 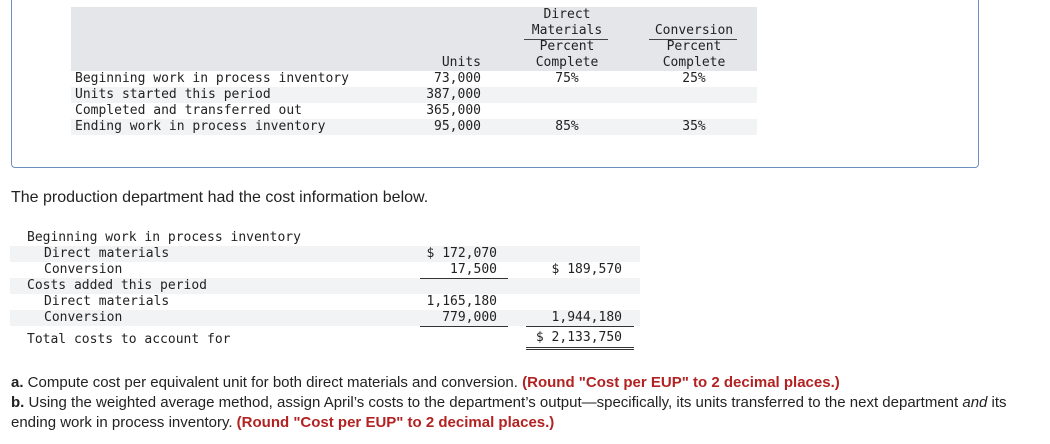 What do you see at coordinates (975, 402) in the screenshot?
I see `question-b-emphasis: and` at bounding box center [975, 402].